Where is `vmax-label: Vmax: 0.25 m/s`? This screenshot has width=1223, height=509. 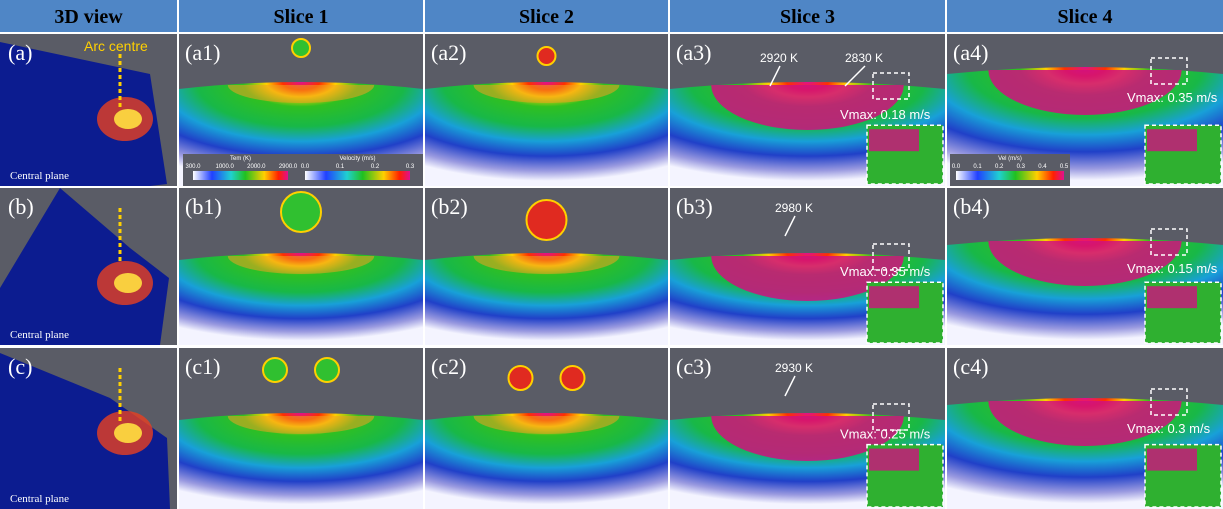 vmax-label: Vmax: 0.25 m/s is located at coordinates (885, 434).